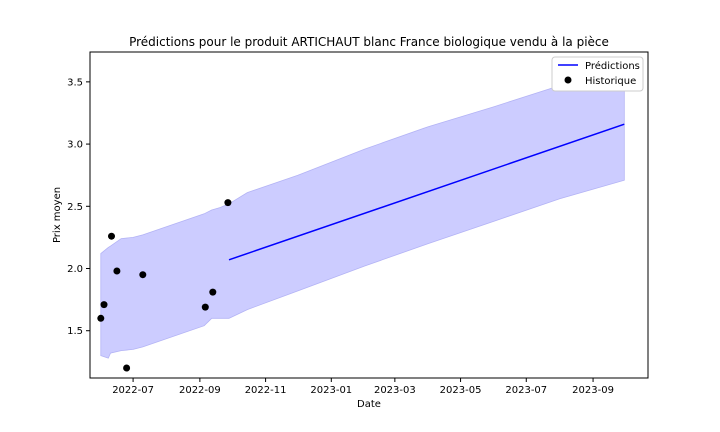 Image resolution: width=720 pixels, height=432 pixels. I want to click on legend-label-history: Historique, so click(610, 81).